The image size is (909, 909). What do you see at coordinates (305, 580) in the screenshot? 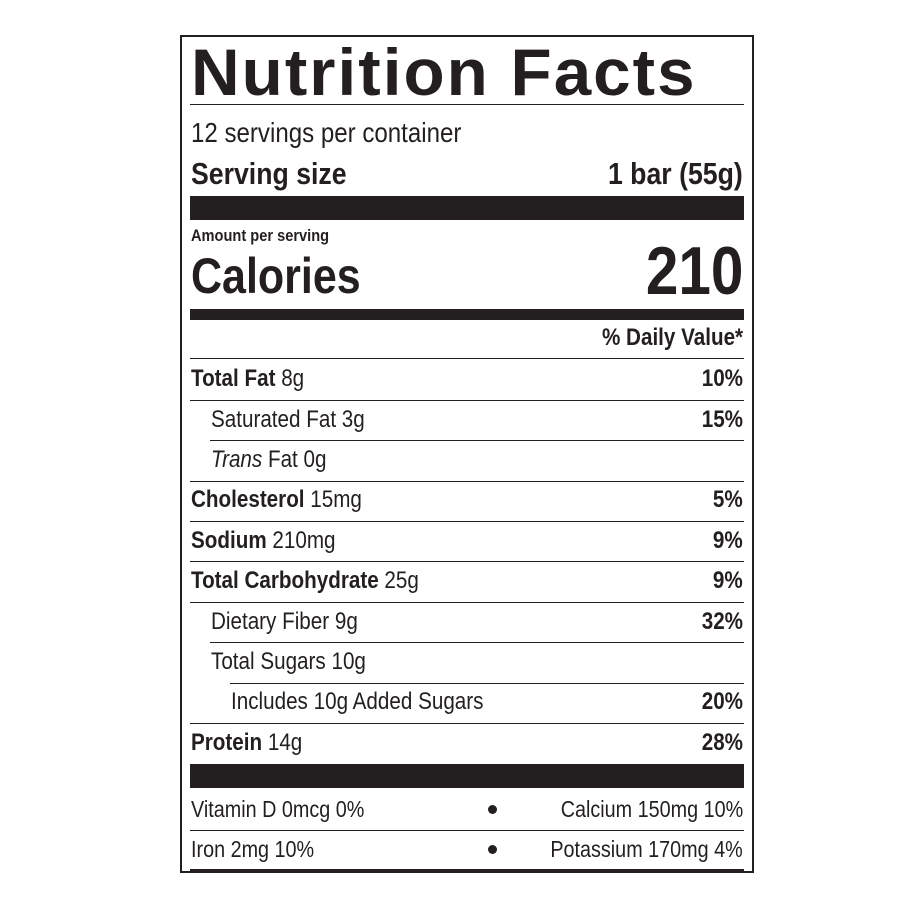
I see `total-carbohydrate-label: Total Carbohydrate 25g` at bounding box center [305, 580].